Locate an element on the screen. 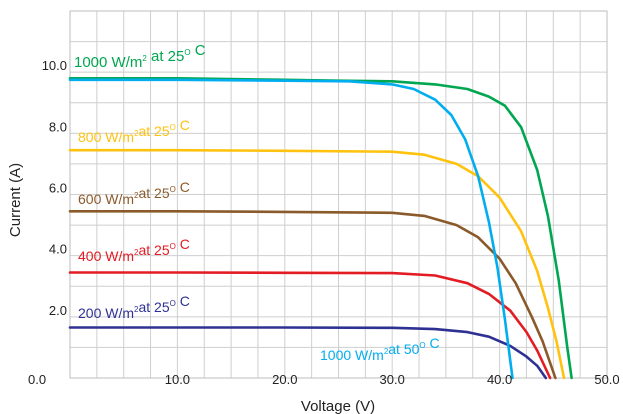 The width and height of the screenshot is (623, 414). y-tick-label: 2.0 is located at coordinates (58, 310).